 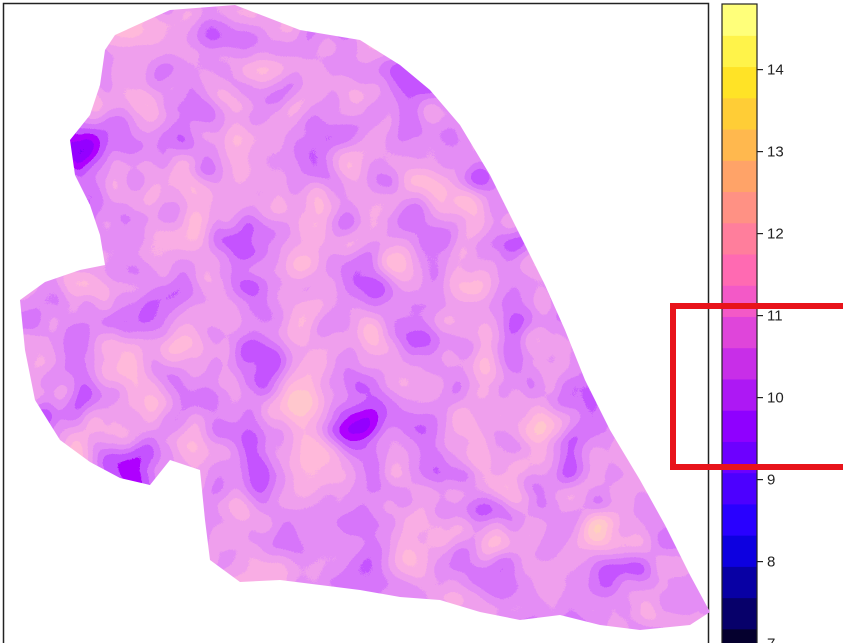 I want to click on colorbar-tick-label: 7, so click(x=771, y=639).